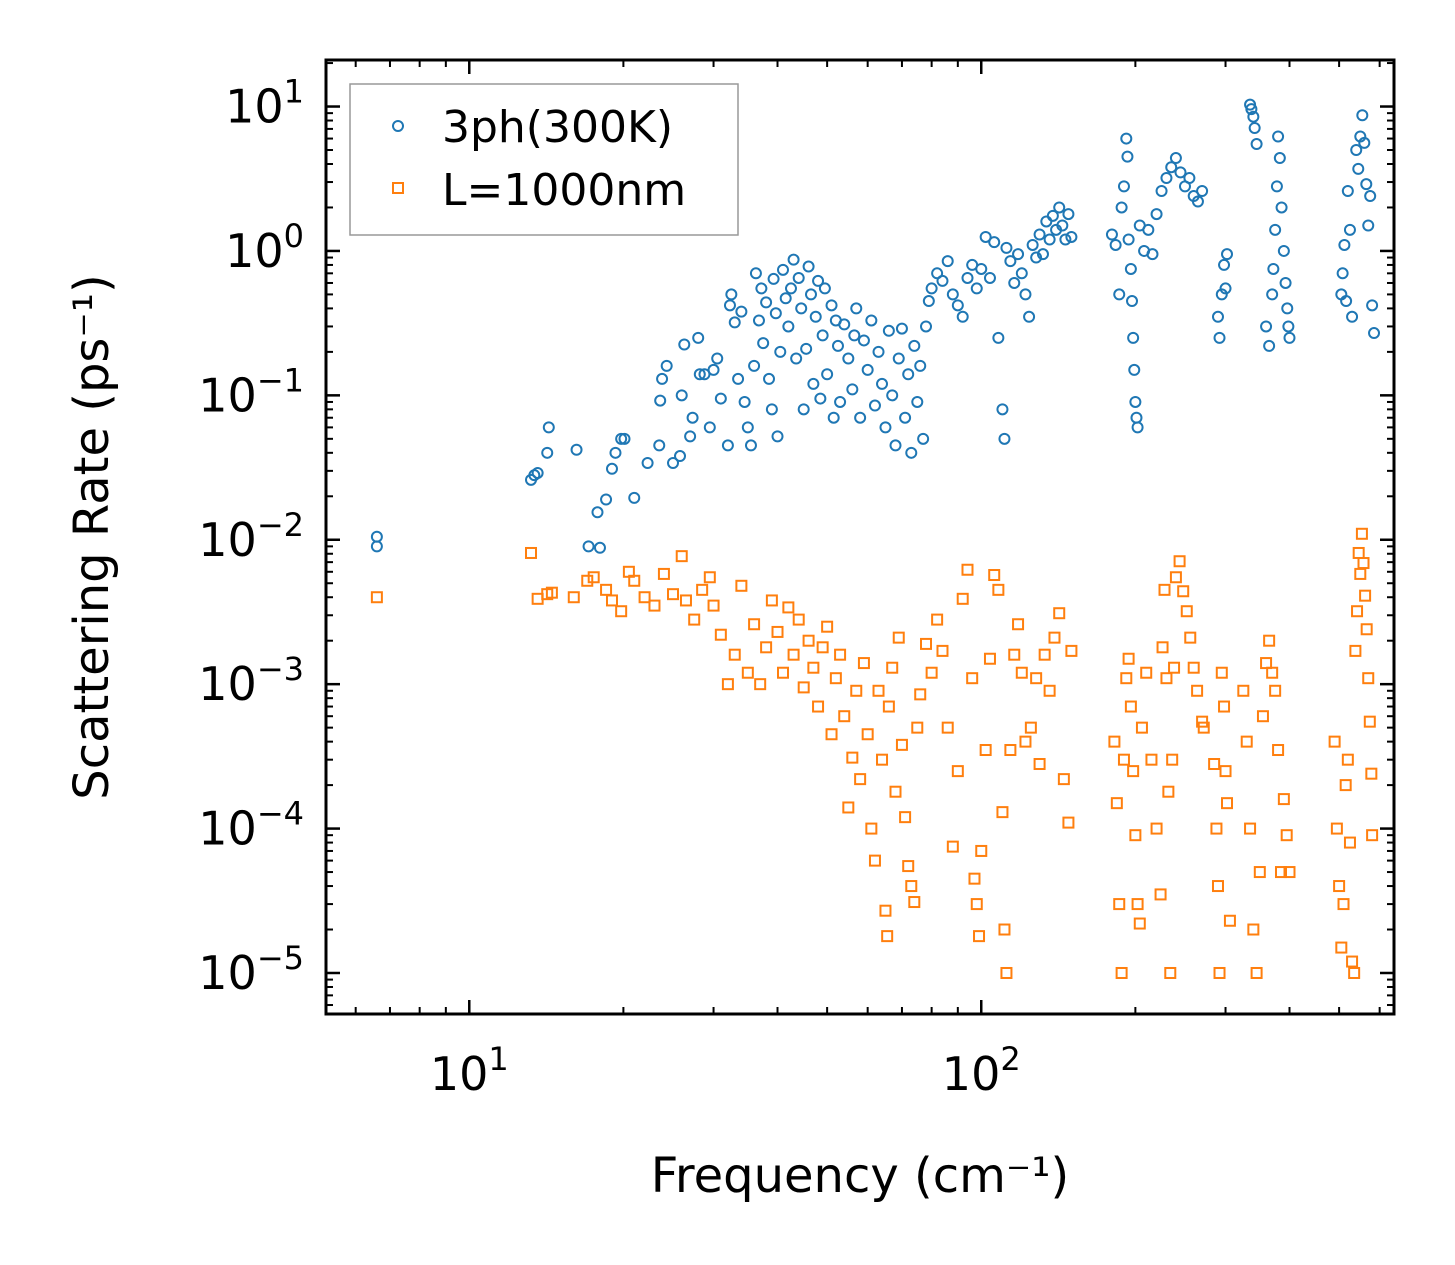 This screenshot has height=1265, width=1455. I want to click on y-axis-label: Scattering Rate (ps⁻¹), so click(92, 537).